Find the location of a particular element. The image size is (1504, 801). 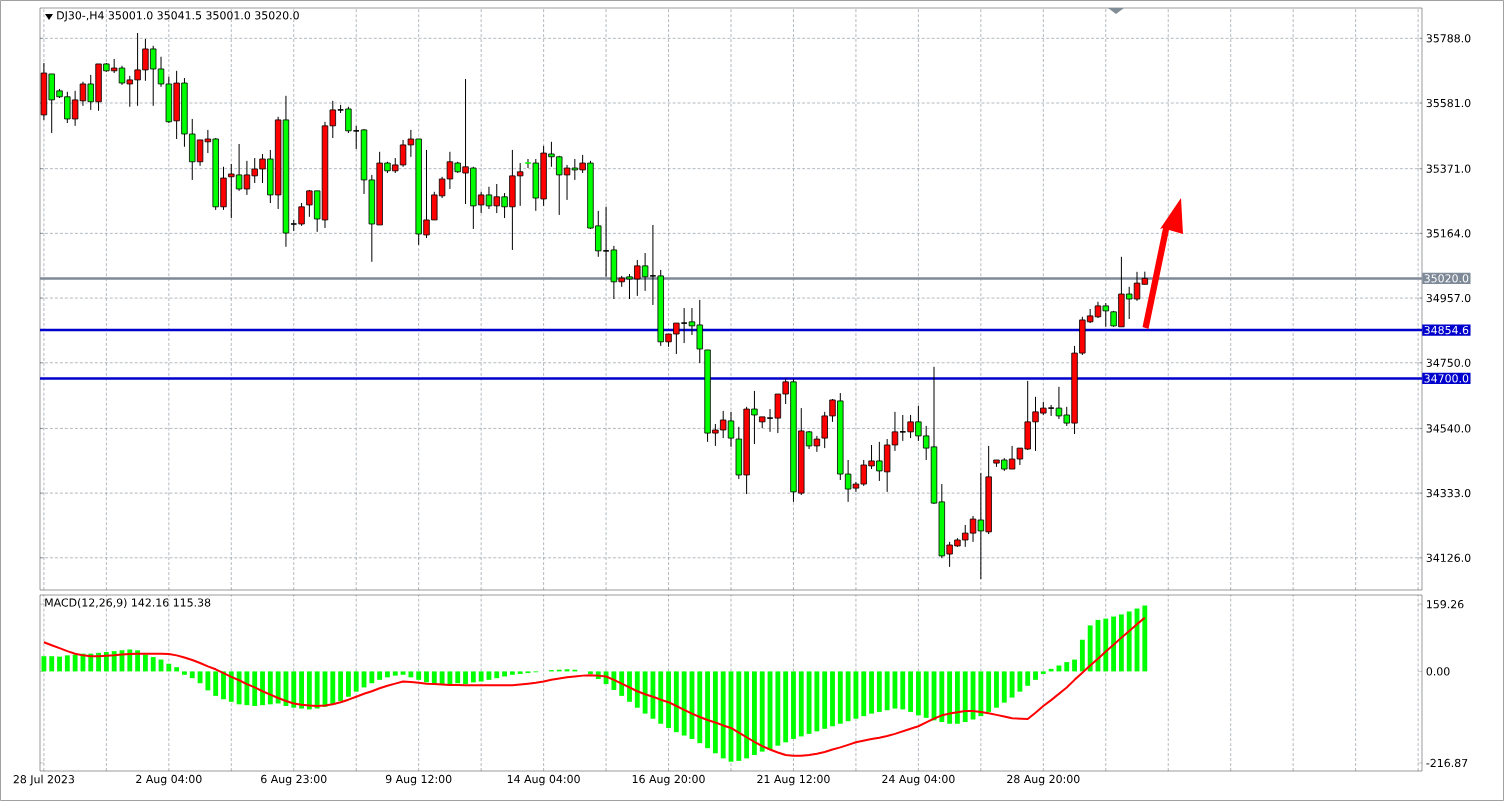

ref-line-label: 35020.0 is located at coordinates (1446, 278).